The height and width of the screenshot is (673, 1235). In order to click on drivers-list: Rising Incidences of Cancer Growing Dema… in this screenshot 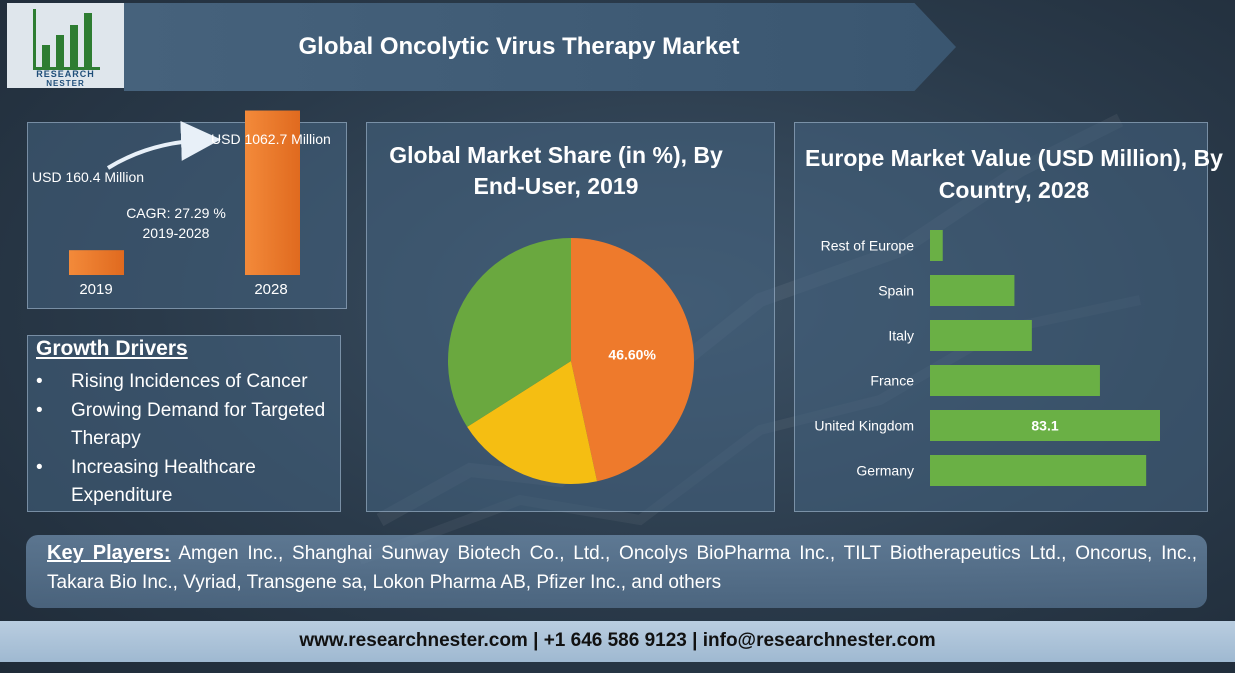, I will do `click(198, 439)`.